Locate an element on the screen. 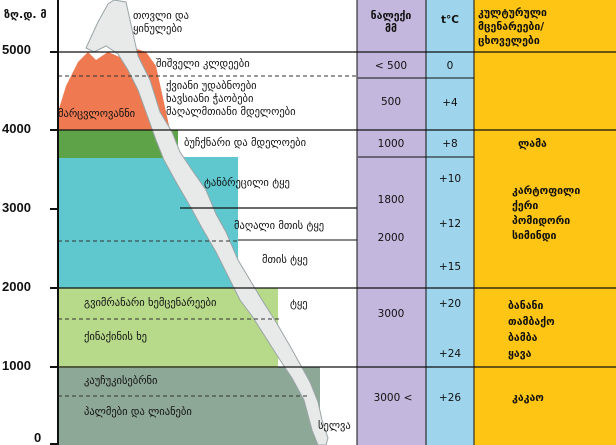 The height and width of the screenshot is (445, 616). temp-value: +12 is located at coordinates (450, 224).